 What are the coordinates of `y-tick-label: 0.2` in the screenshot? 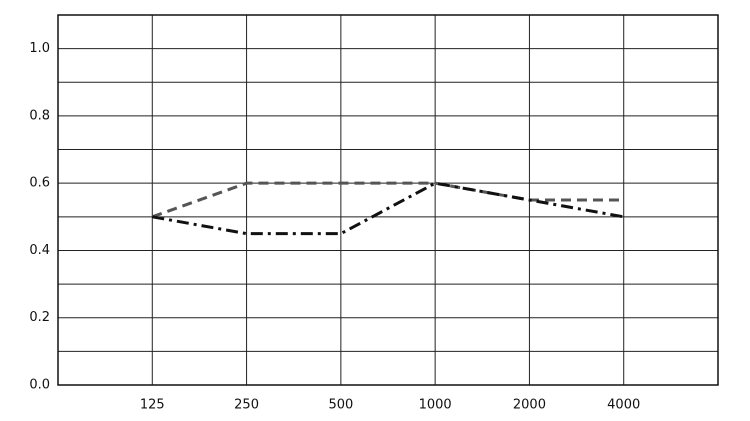 It's located at (39, 317).